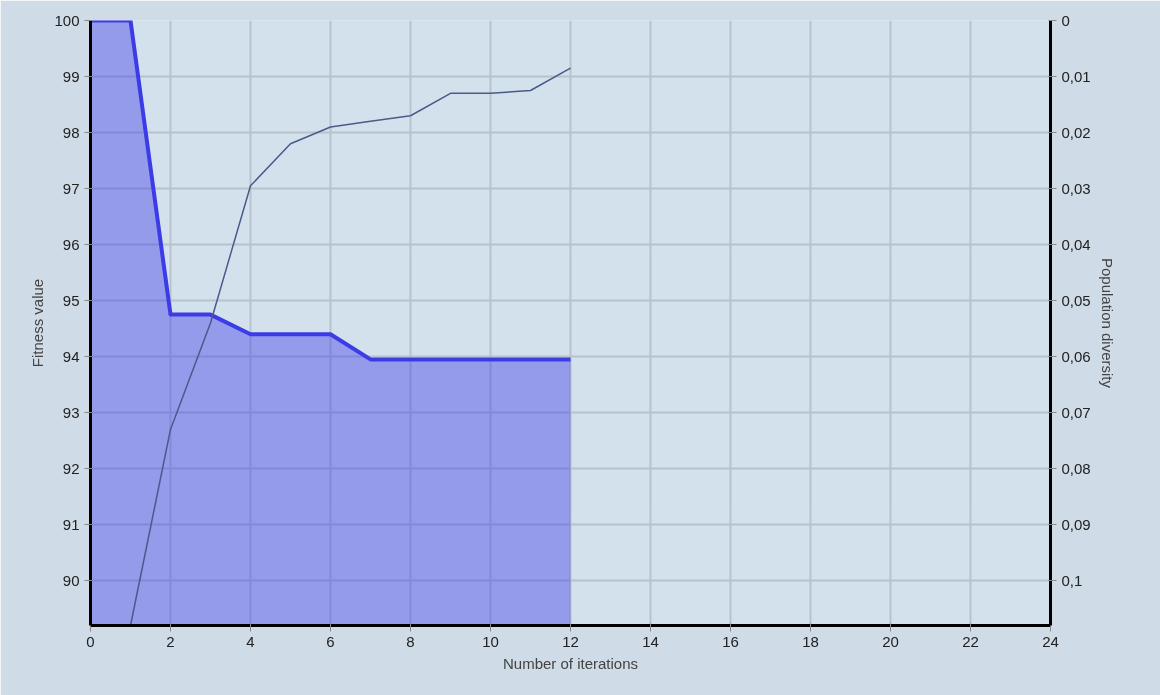 This screenshot has width=1160, height=695. Describe the element at coordinates (1076, 244) in the screenshot. I see `y2-tick-label: 0,04` at that location.